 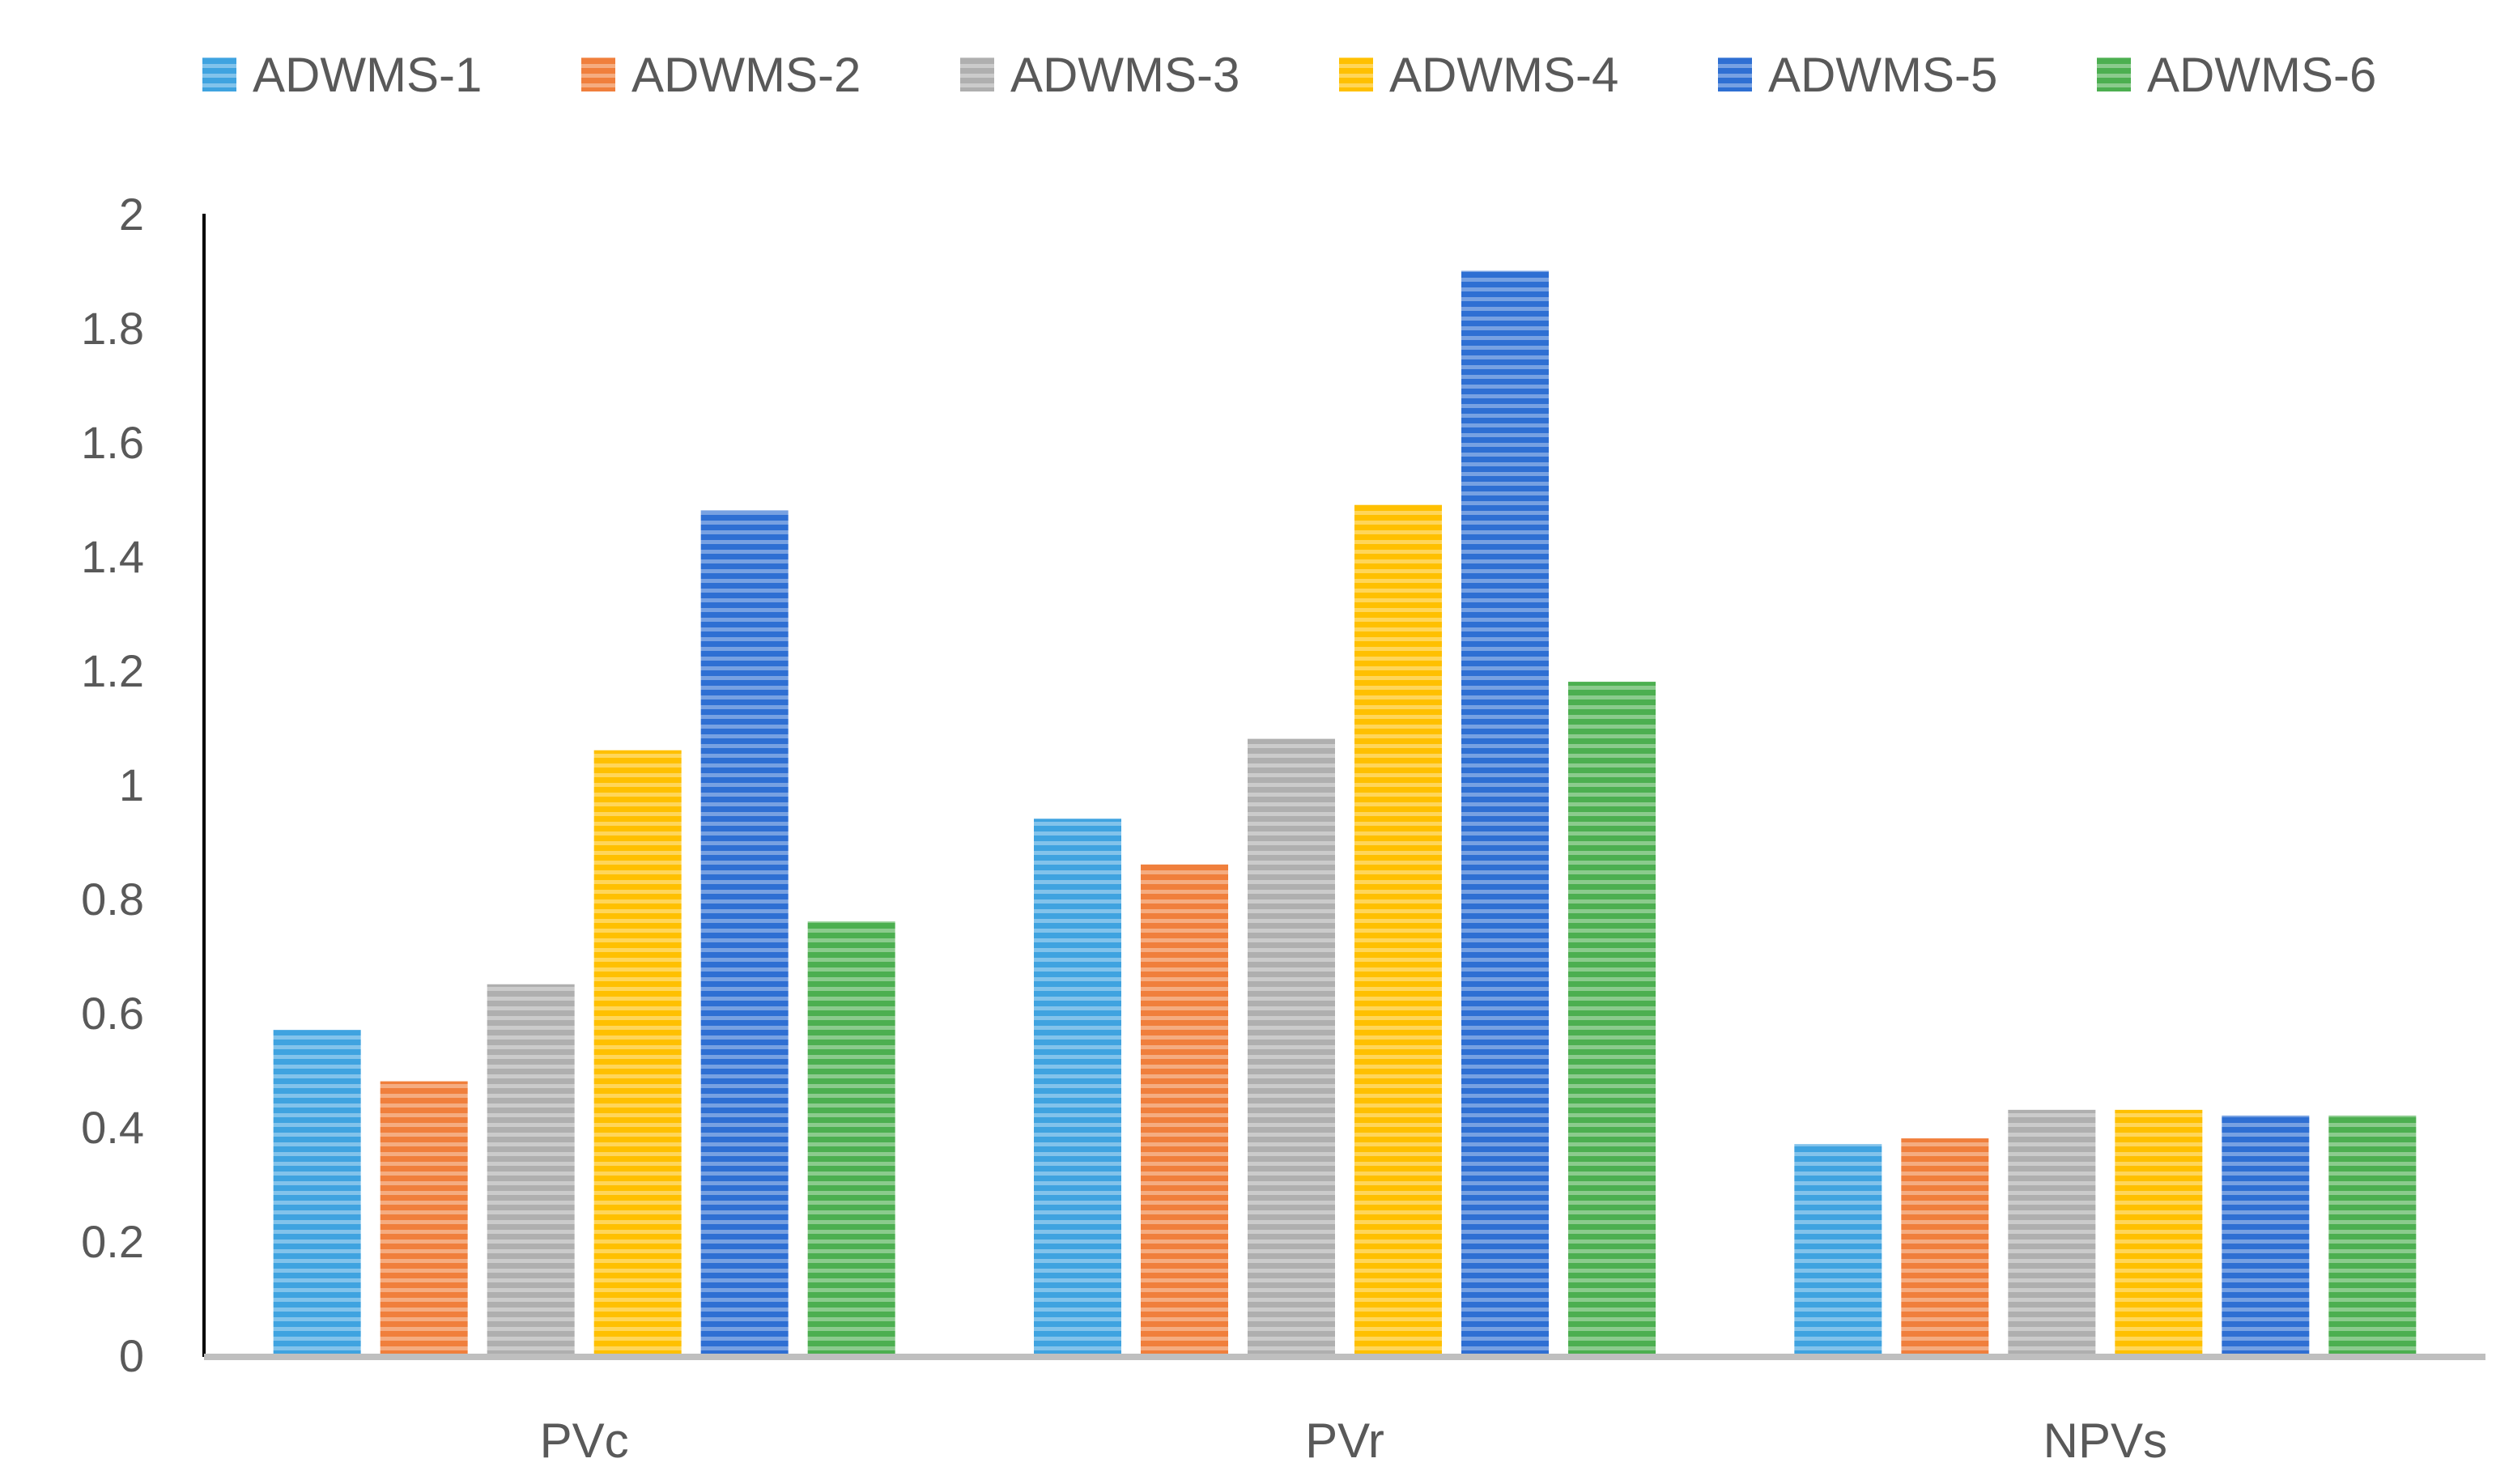 What do you see at coordinates (1945, 1246) in the screenshot?
I see `bar-adwms-2-npvs` at bounding box center [1945, 1246].